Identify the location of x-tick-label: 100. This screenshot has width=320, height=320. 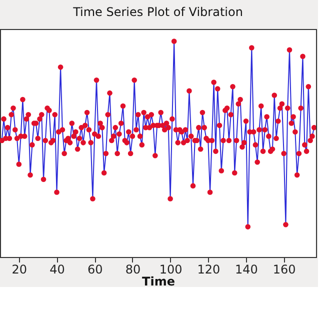
(170, 269).